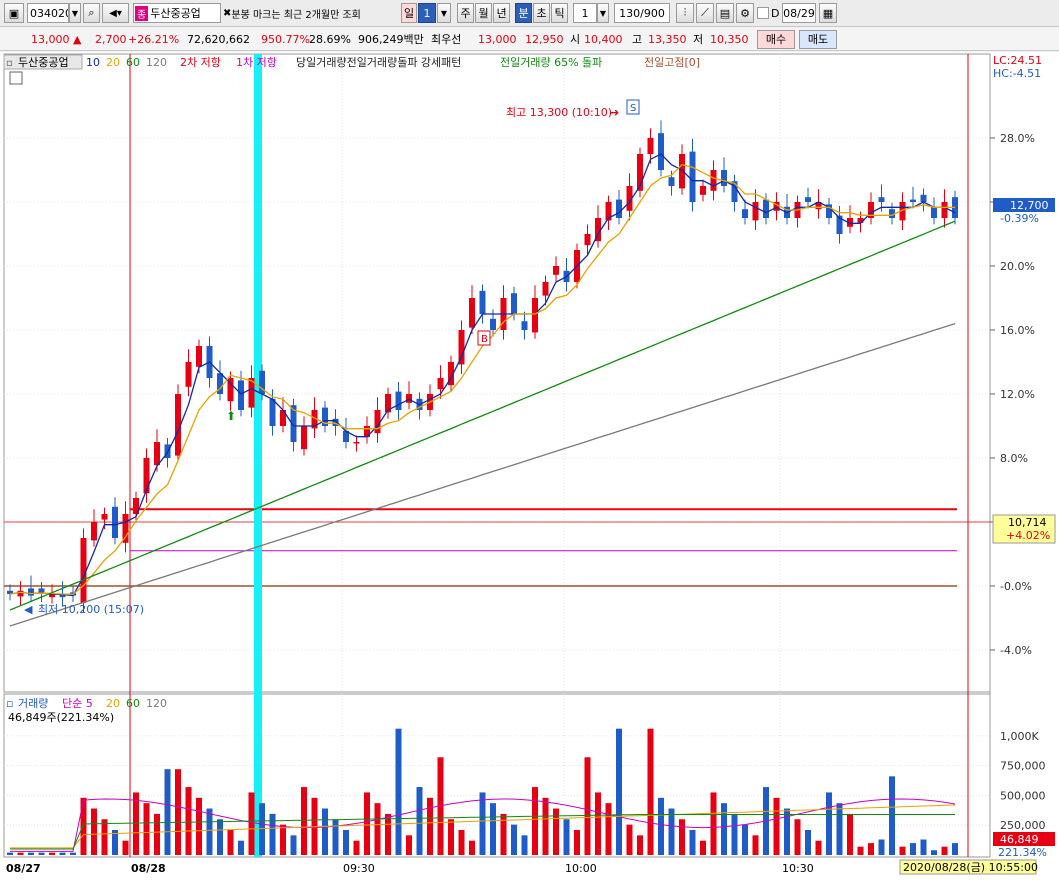 The height and width of the screenshot is (884, 1059). I want to click on buy-signal-box, so click(484, 338).